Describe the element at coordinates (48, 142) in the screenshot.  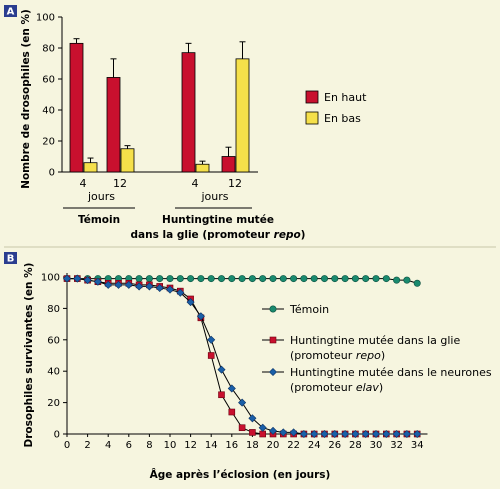
I see `panel-a-y-tick-label: 20` at that location.